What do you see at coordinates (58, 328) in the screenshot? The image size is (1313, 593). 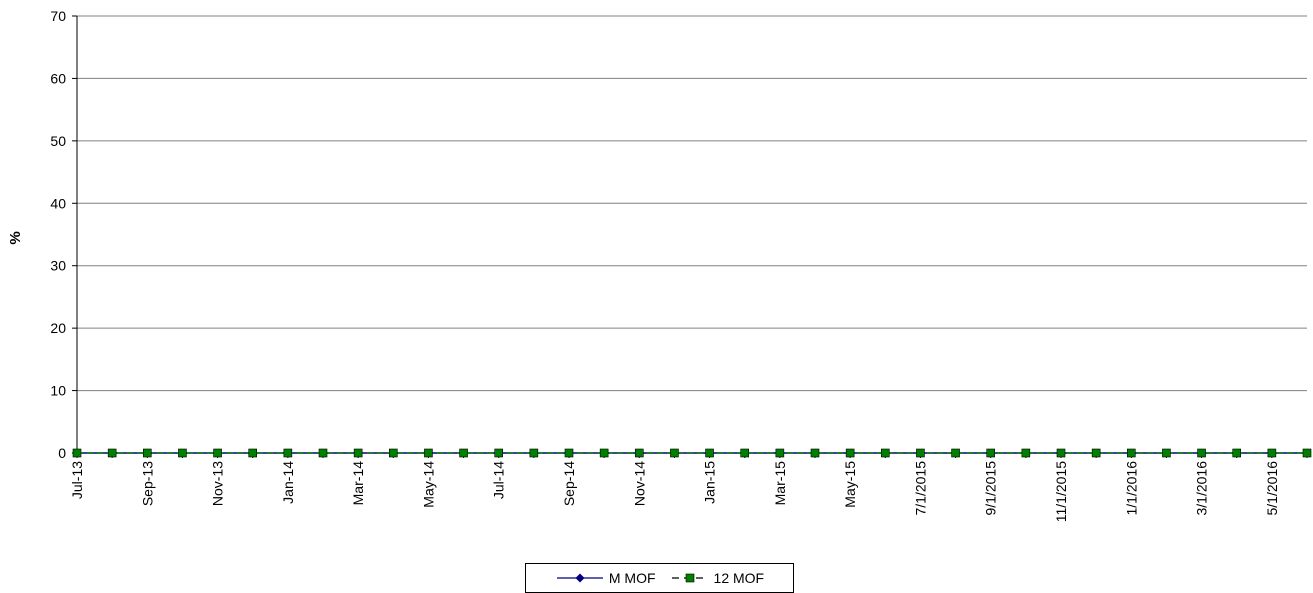 I see `y-tick-label: 20` at bounding box center [58, 328].